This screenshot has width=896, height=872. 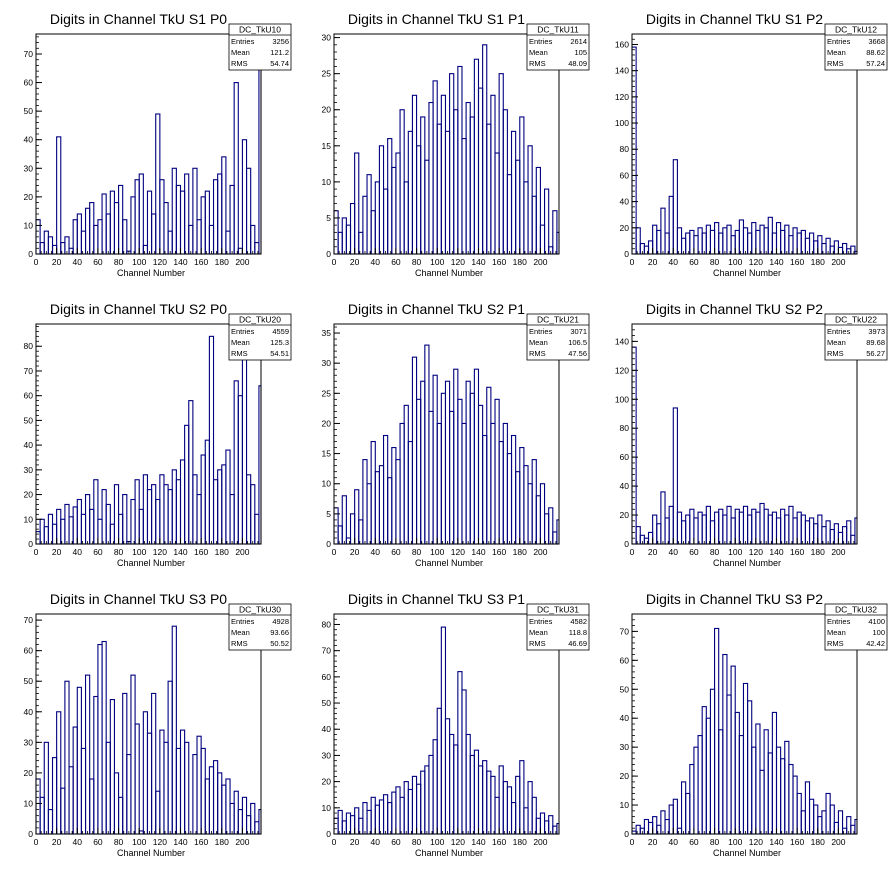 What do you see at coordinates (580, 52) in the screenshot?
I see `stat-value-mean: 105` at bounding box center [580, 52].